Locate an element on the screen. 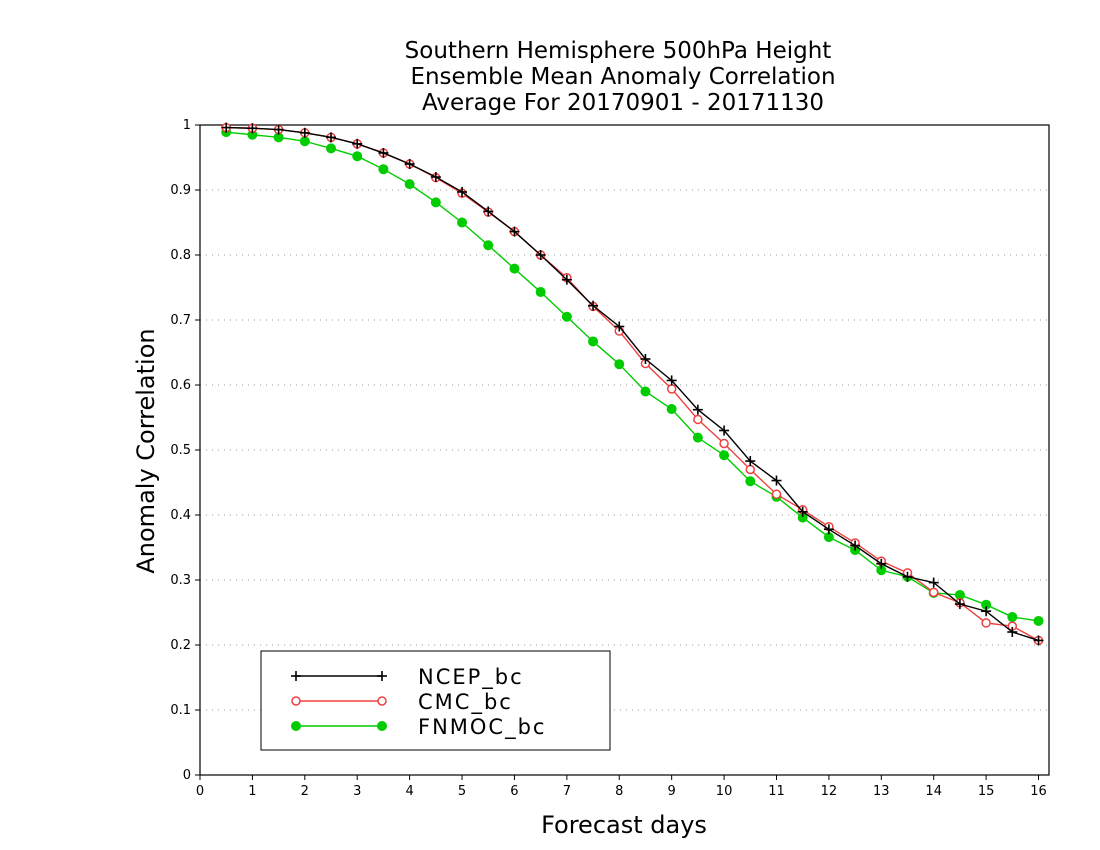  legend-label-NCEP_bc: NCEP_bc is located at coordinates (471, 677).